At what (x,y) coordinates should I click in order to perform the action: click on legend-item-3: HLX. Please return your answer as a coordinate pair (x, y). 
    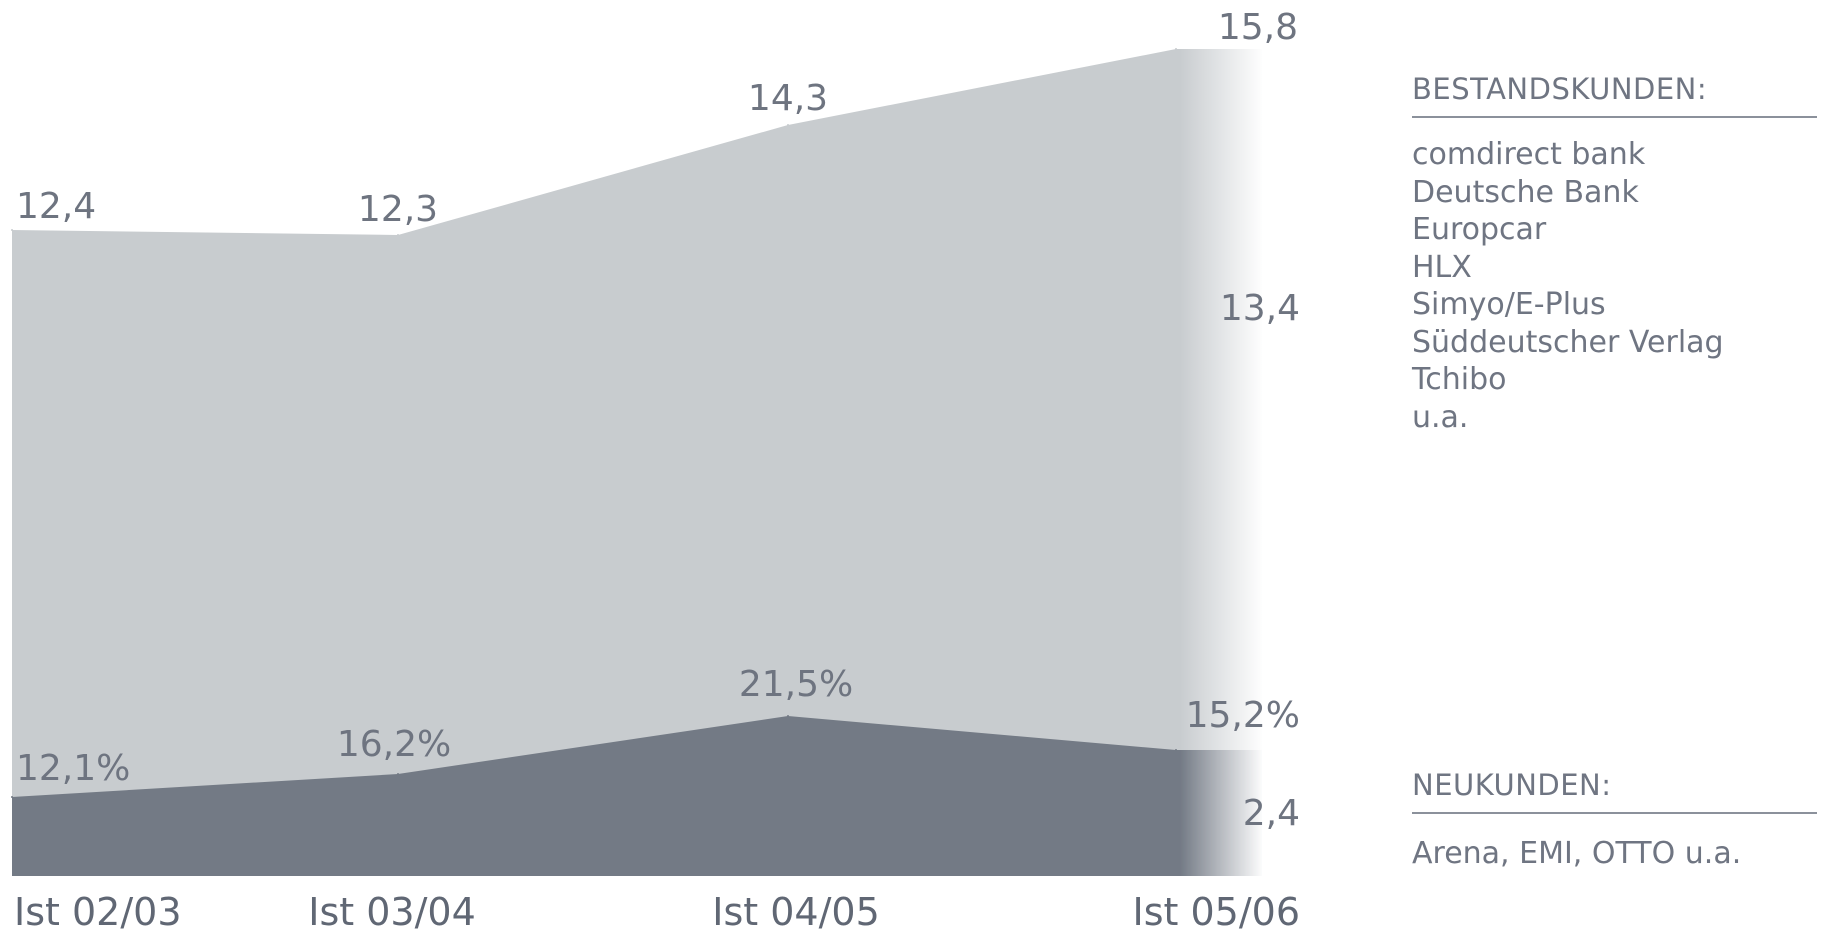
    Looking at the image, I should click on (1442, 267).